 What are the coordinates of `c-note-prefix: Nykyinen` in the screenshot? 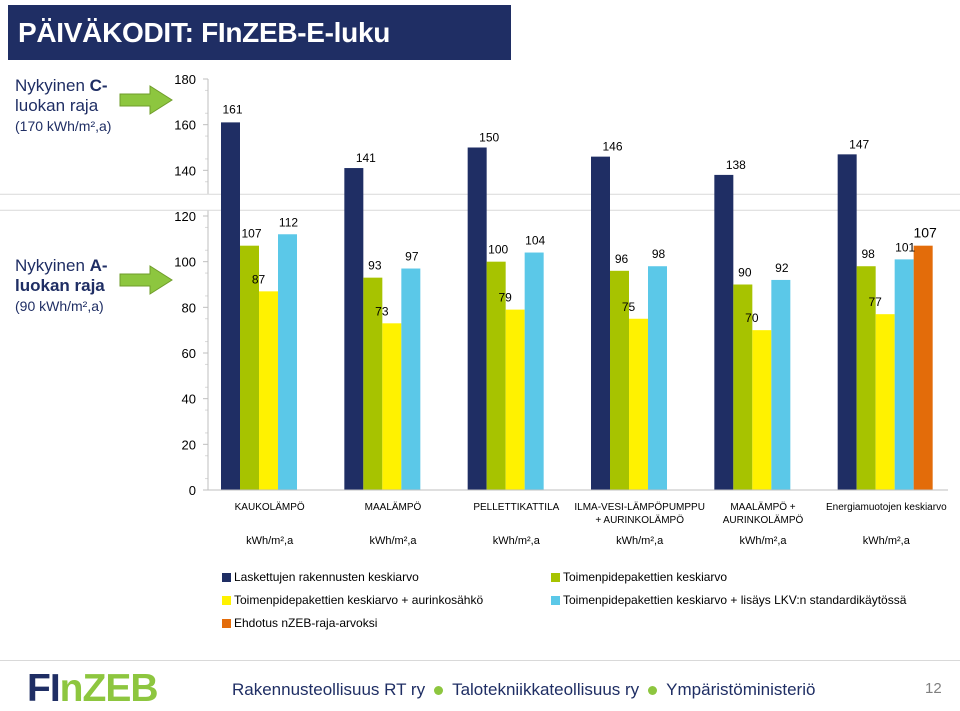 It's located at (52, 85).